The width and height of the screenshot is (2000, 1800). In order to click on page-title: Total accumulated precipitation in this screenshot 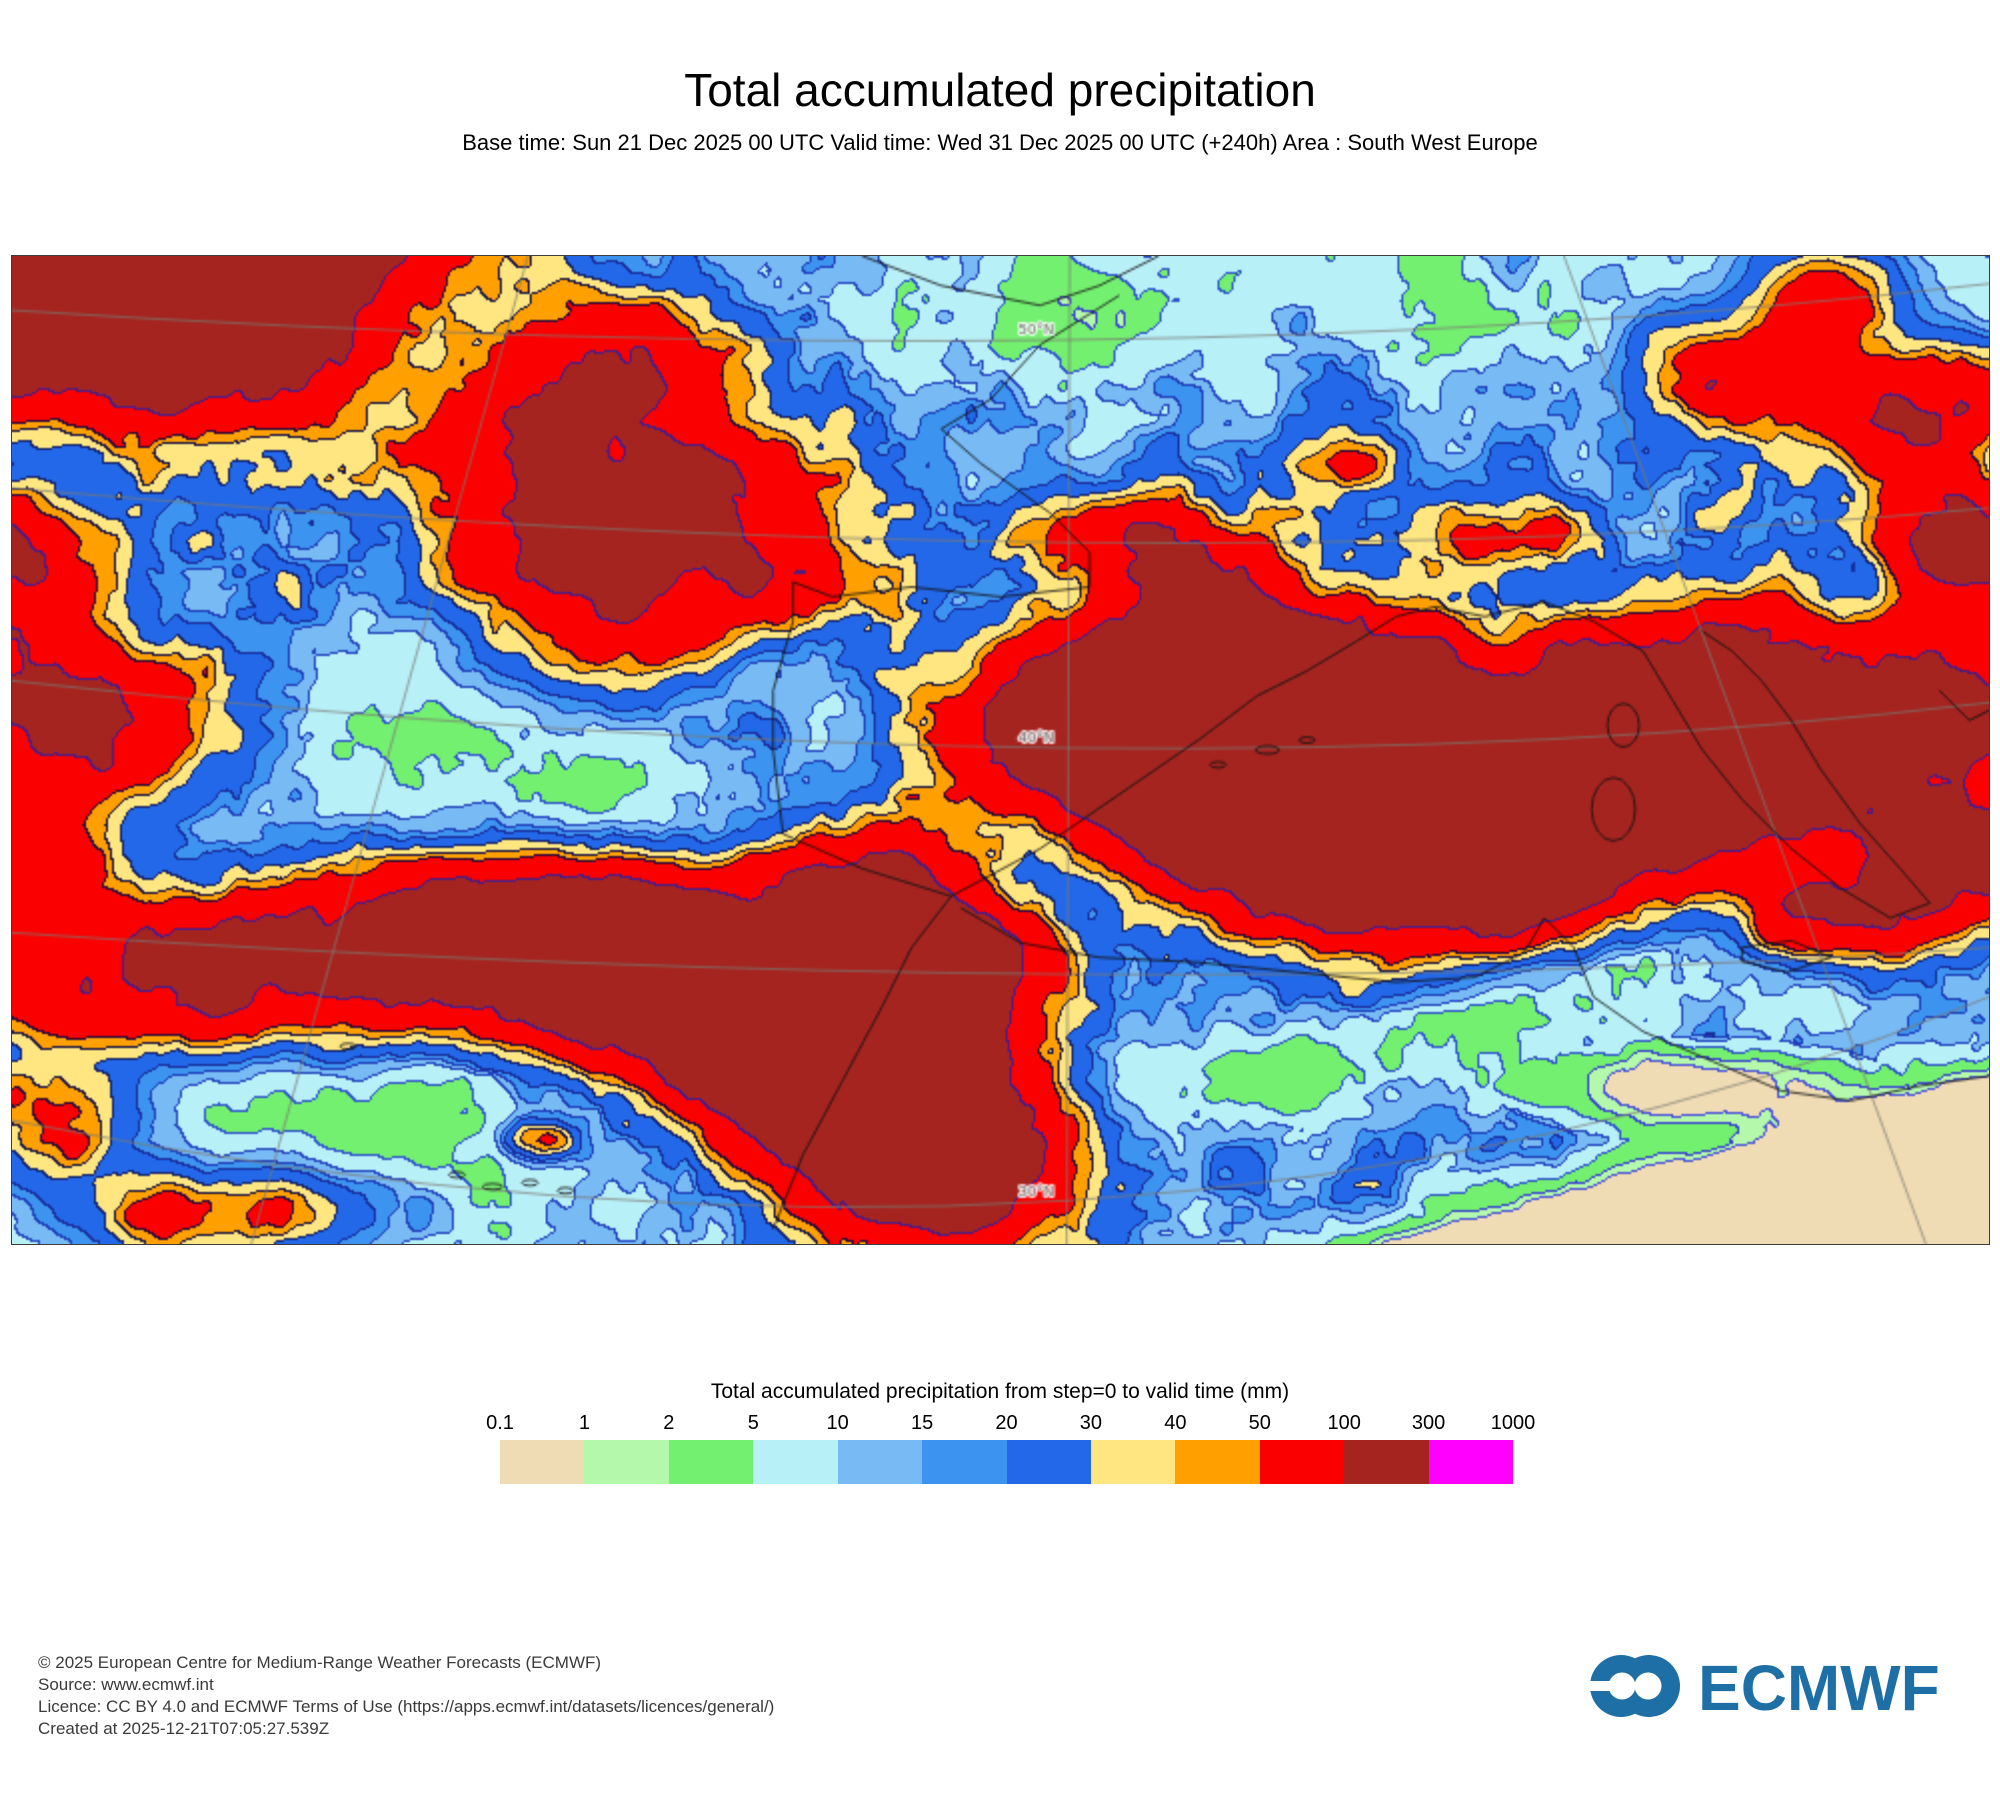, I will do `click(1000, 89)`.